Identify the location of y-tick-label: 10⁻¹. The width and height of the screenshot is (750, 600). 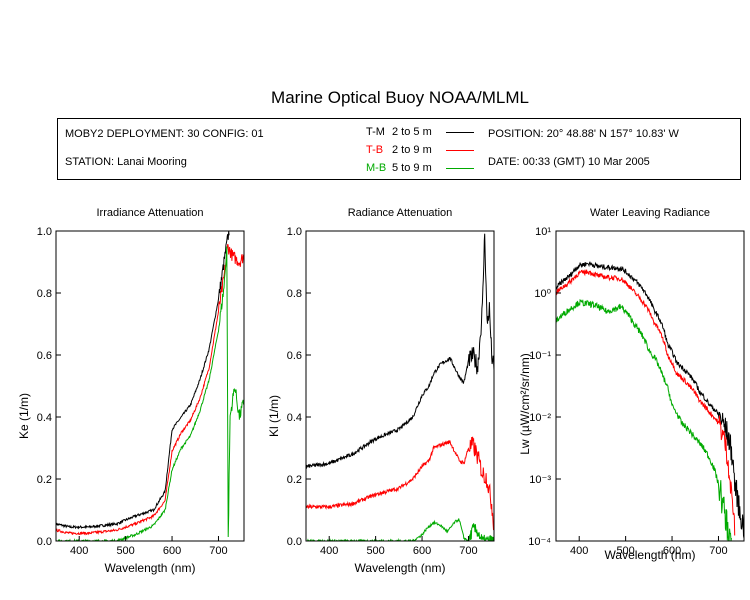
(540, 356).